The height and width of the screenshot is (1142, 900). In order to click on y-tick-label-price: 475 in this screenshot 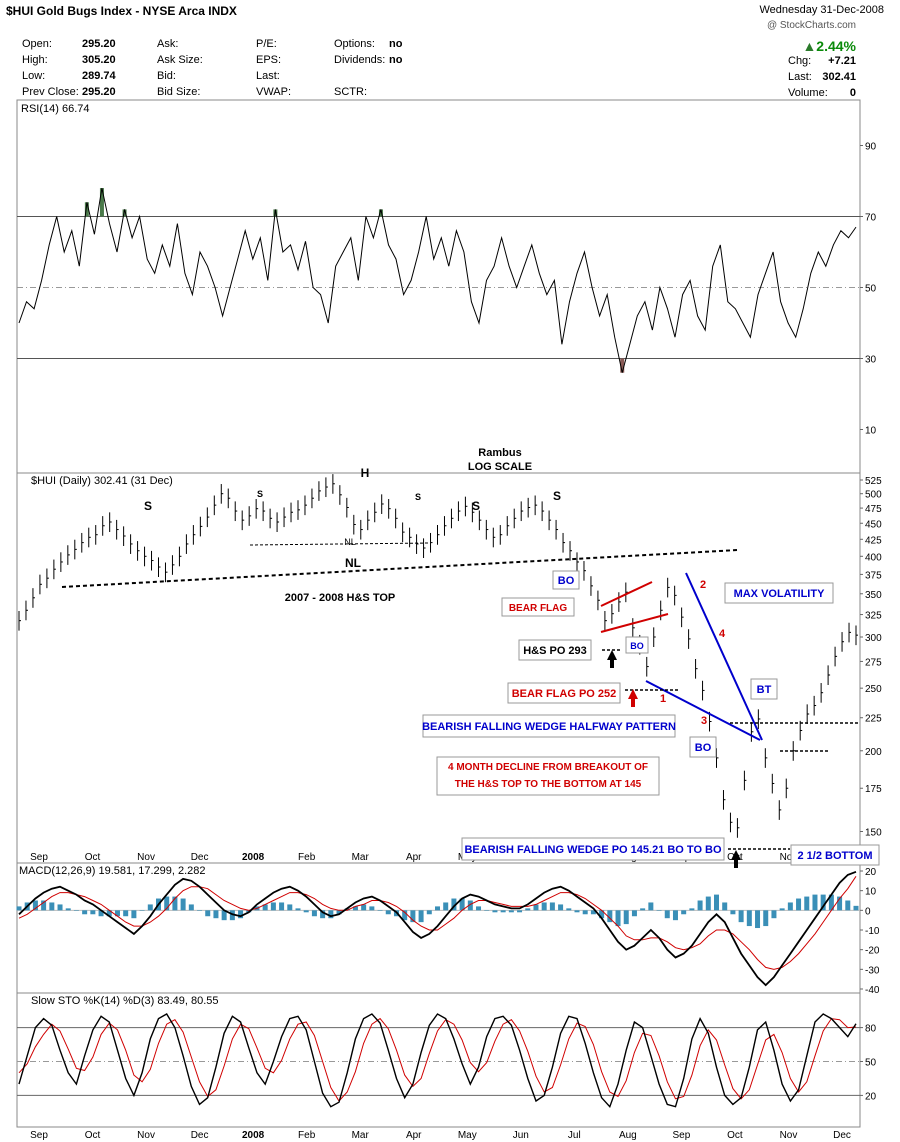, I will do `click(873, 509)`.